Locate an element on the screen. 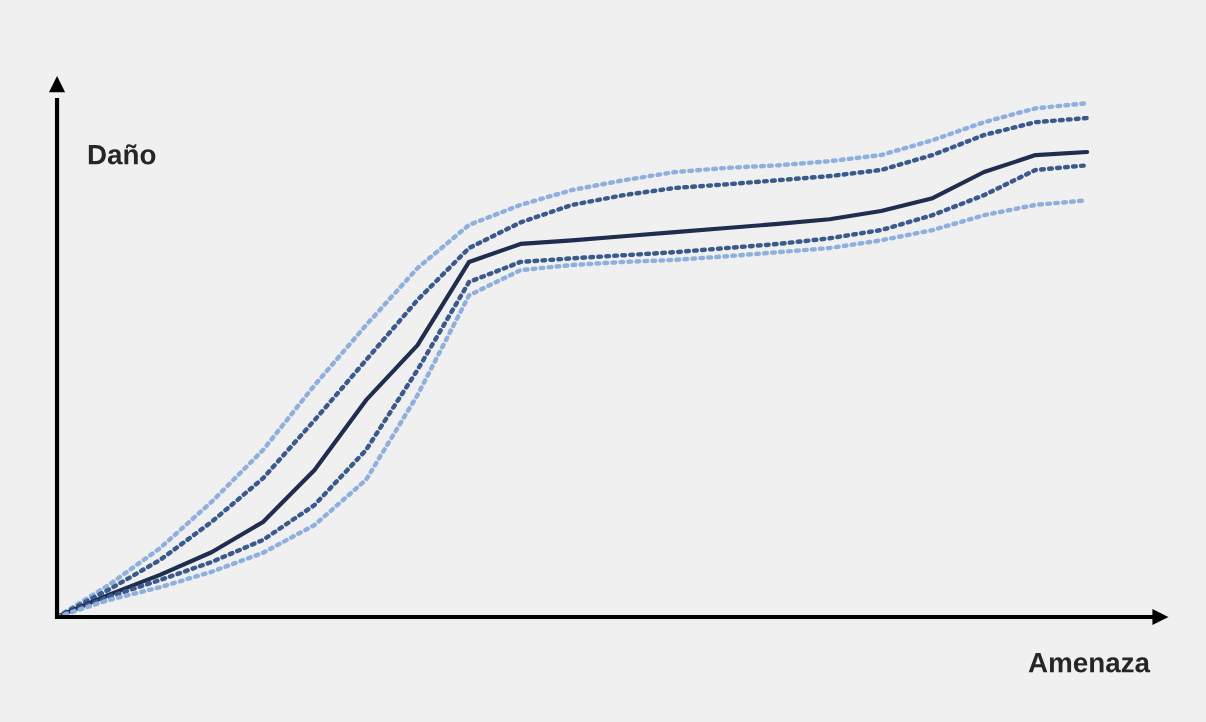 This screenshot has width=1206, height=722. y-axis-title: Daño is located at coordinates (122, 154).